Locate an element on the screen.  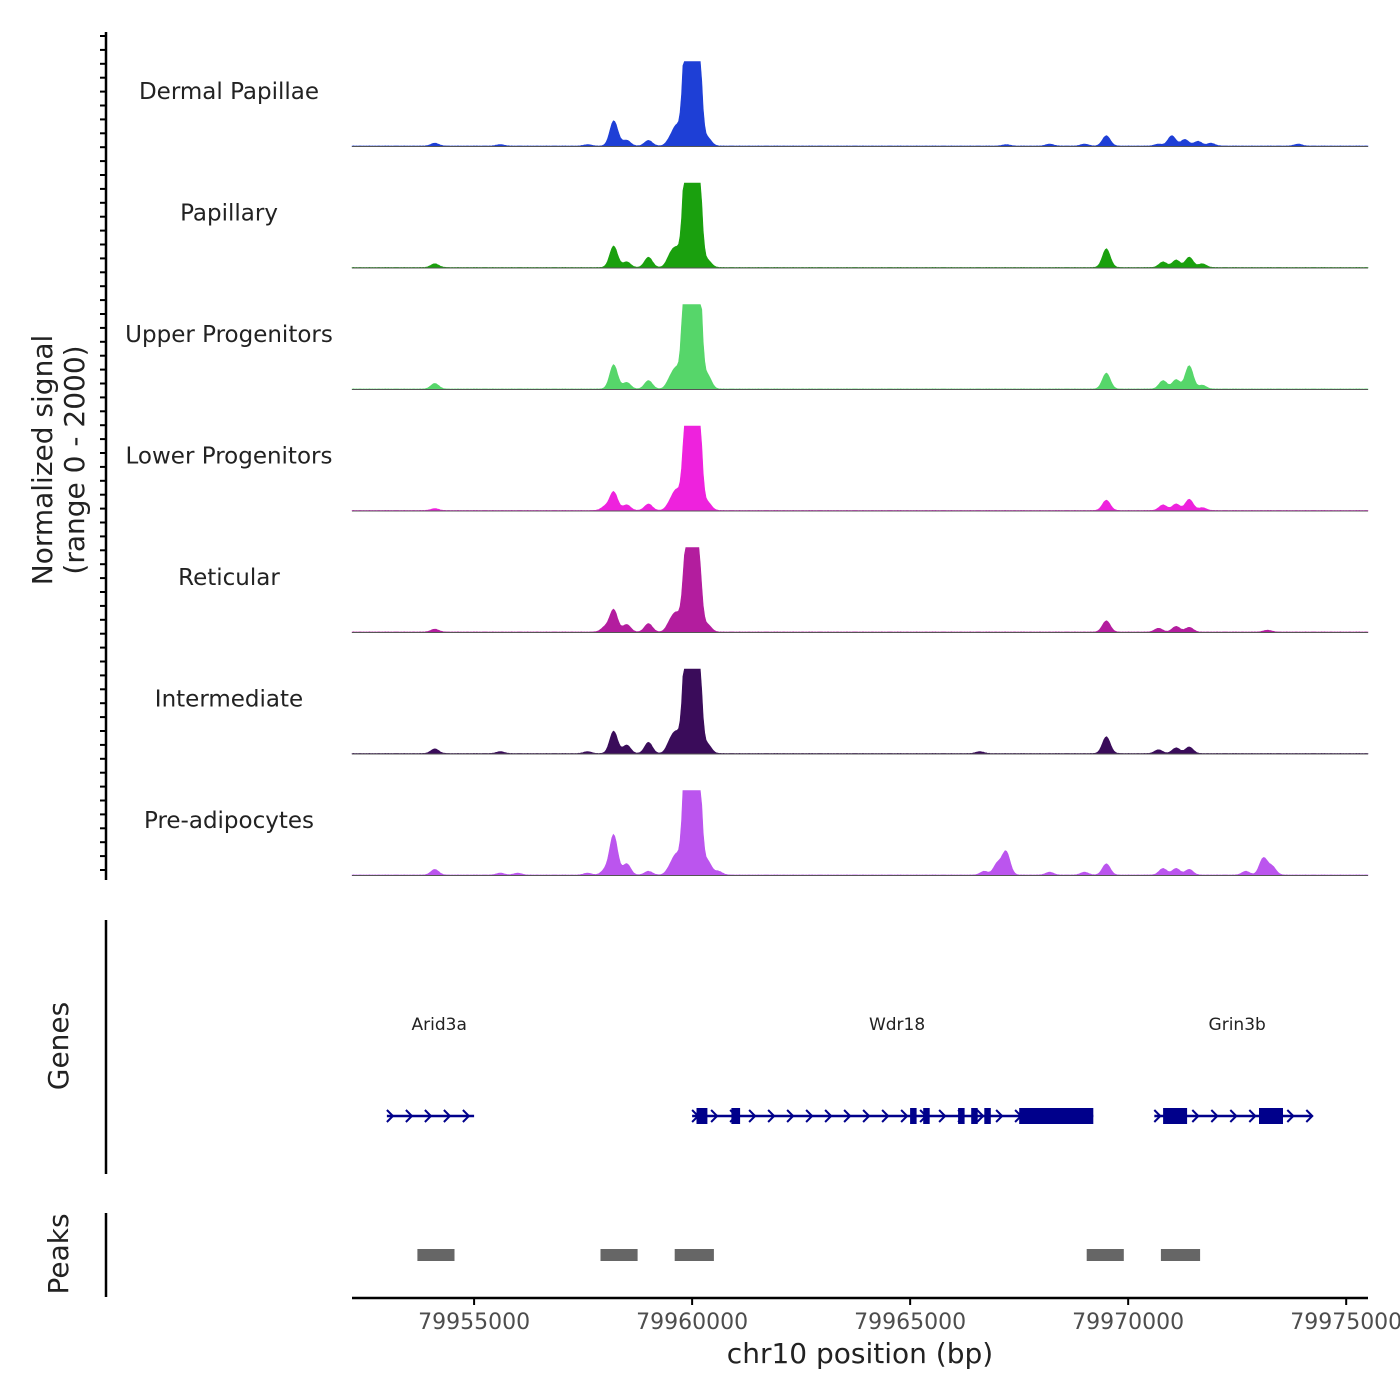
track-6: Pre-adipocytes is located at coordinates (756, 833).